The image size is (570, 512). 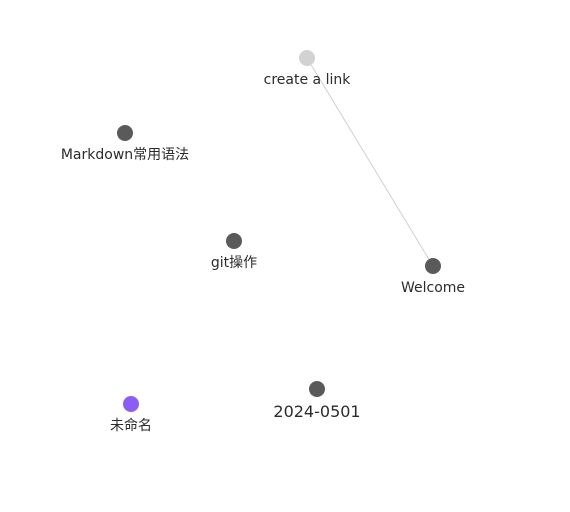 What do you see at coordinates (125, 155) in the screenshot?
I see `node-label: Markdown常用语法` at bounding box center [125, 155].